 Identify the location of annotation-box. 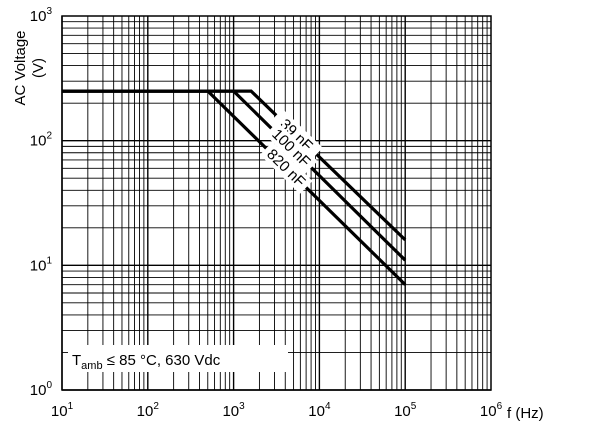
(178, 358).